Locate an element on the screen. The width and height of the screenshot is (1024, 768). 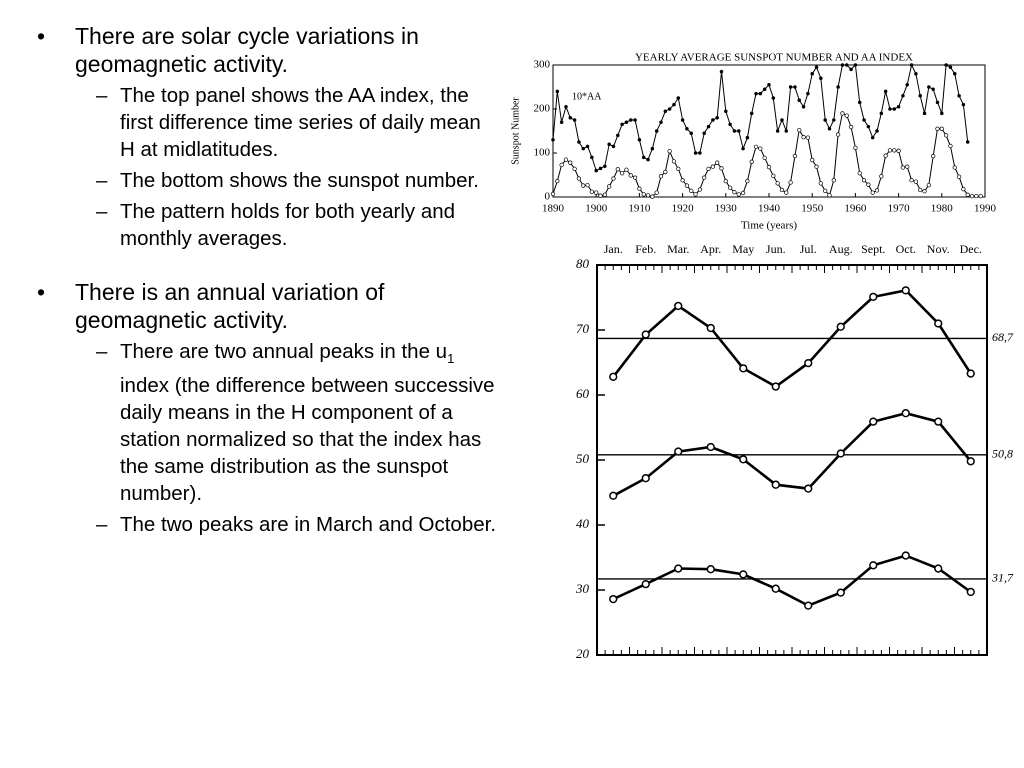
x-tick-label: 1960 is located at coordinates (855, 209).